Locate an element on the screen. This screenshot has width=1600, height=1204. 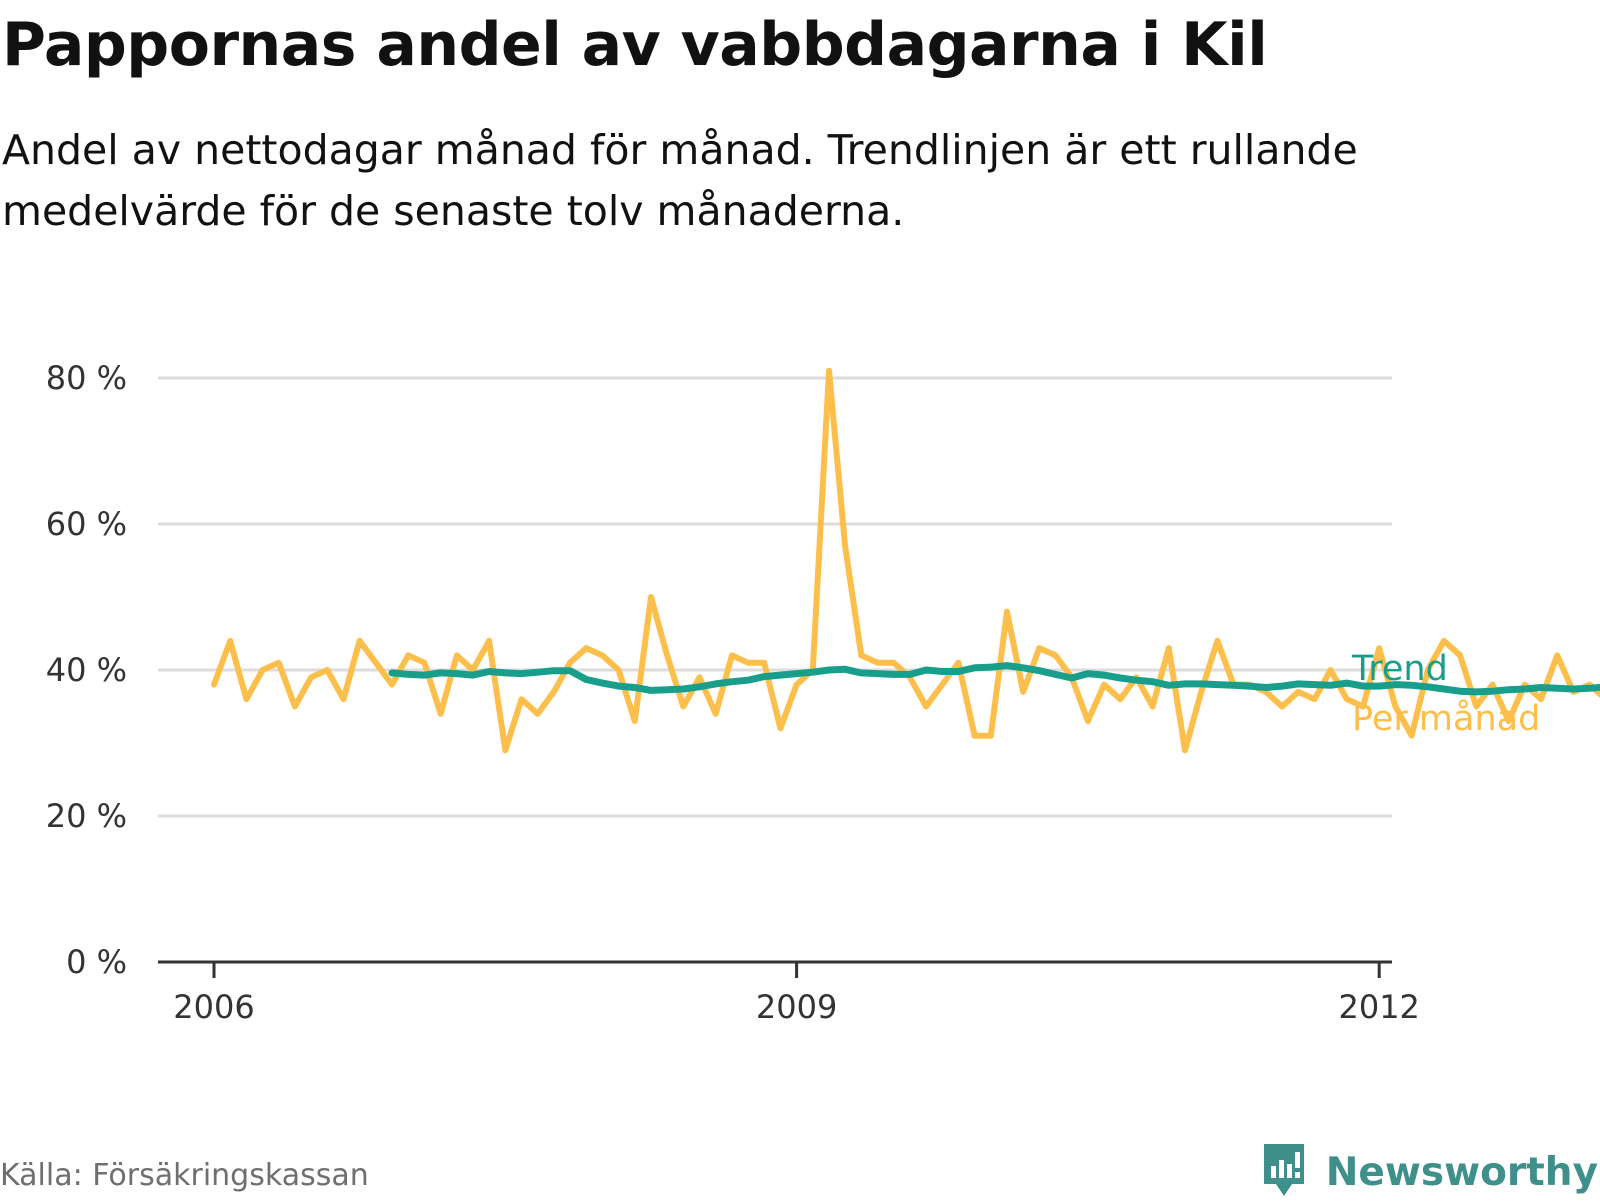
y-tick-label: 40 % is located at coordinates (86, 670).